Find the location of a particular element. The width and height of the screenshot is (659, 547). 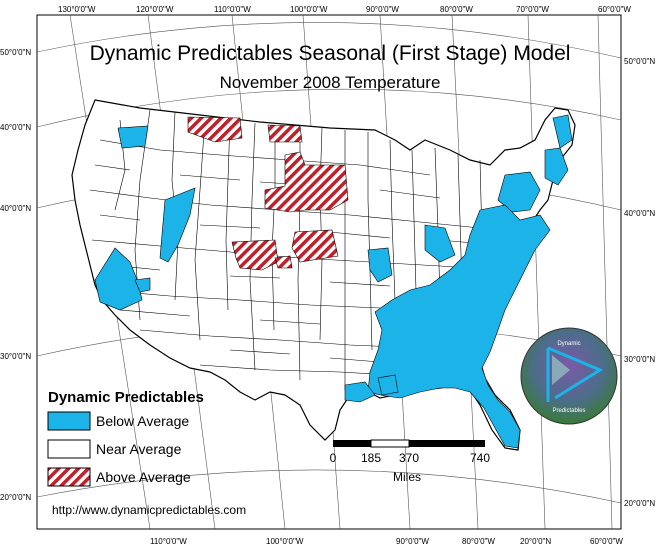

legend-title: Dynamic Predictables is located at coordinates (126, 397).